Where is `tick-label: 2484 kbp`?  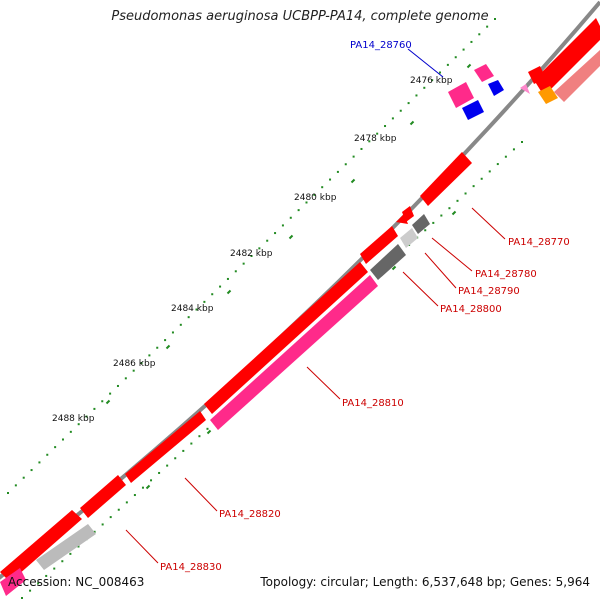
tick-label: 2484 kbp is located at coordinates (192, 309).